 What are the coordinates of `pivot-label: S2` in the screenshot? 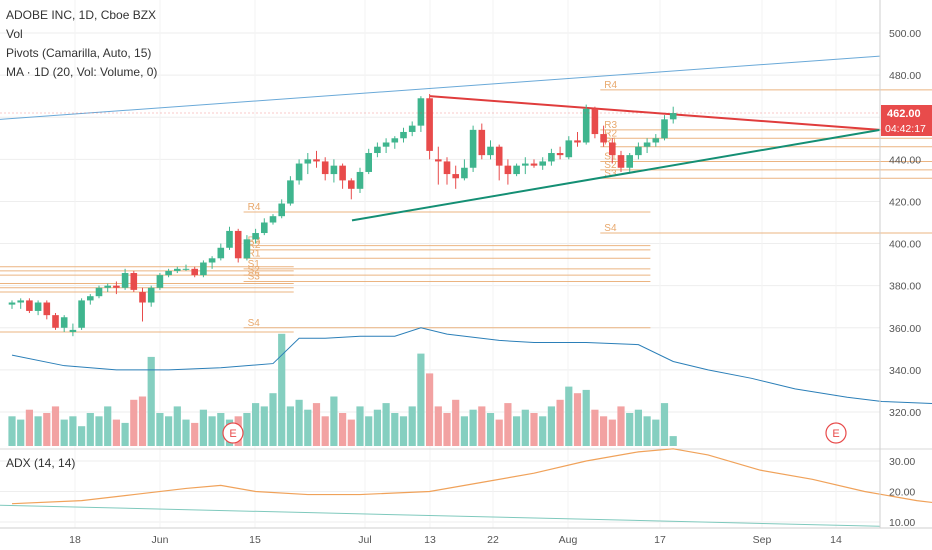 It's located at (610, 165).